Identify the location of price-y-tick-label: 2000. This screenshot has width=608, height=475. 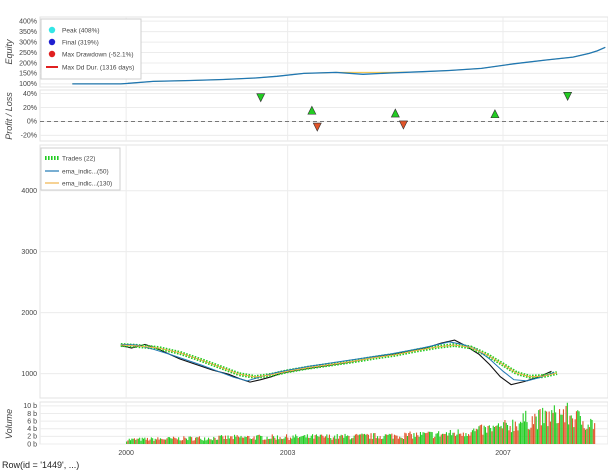
(29, 313).